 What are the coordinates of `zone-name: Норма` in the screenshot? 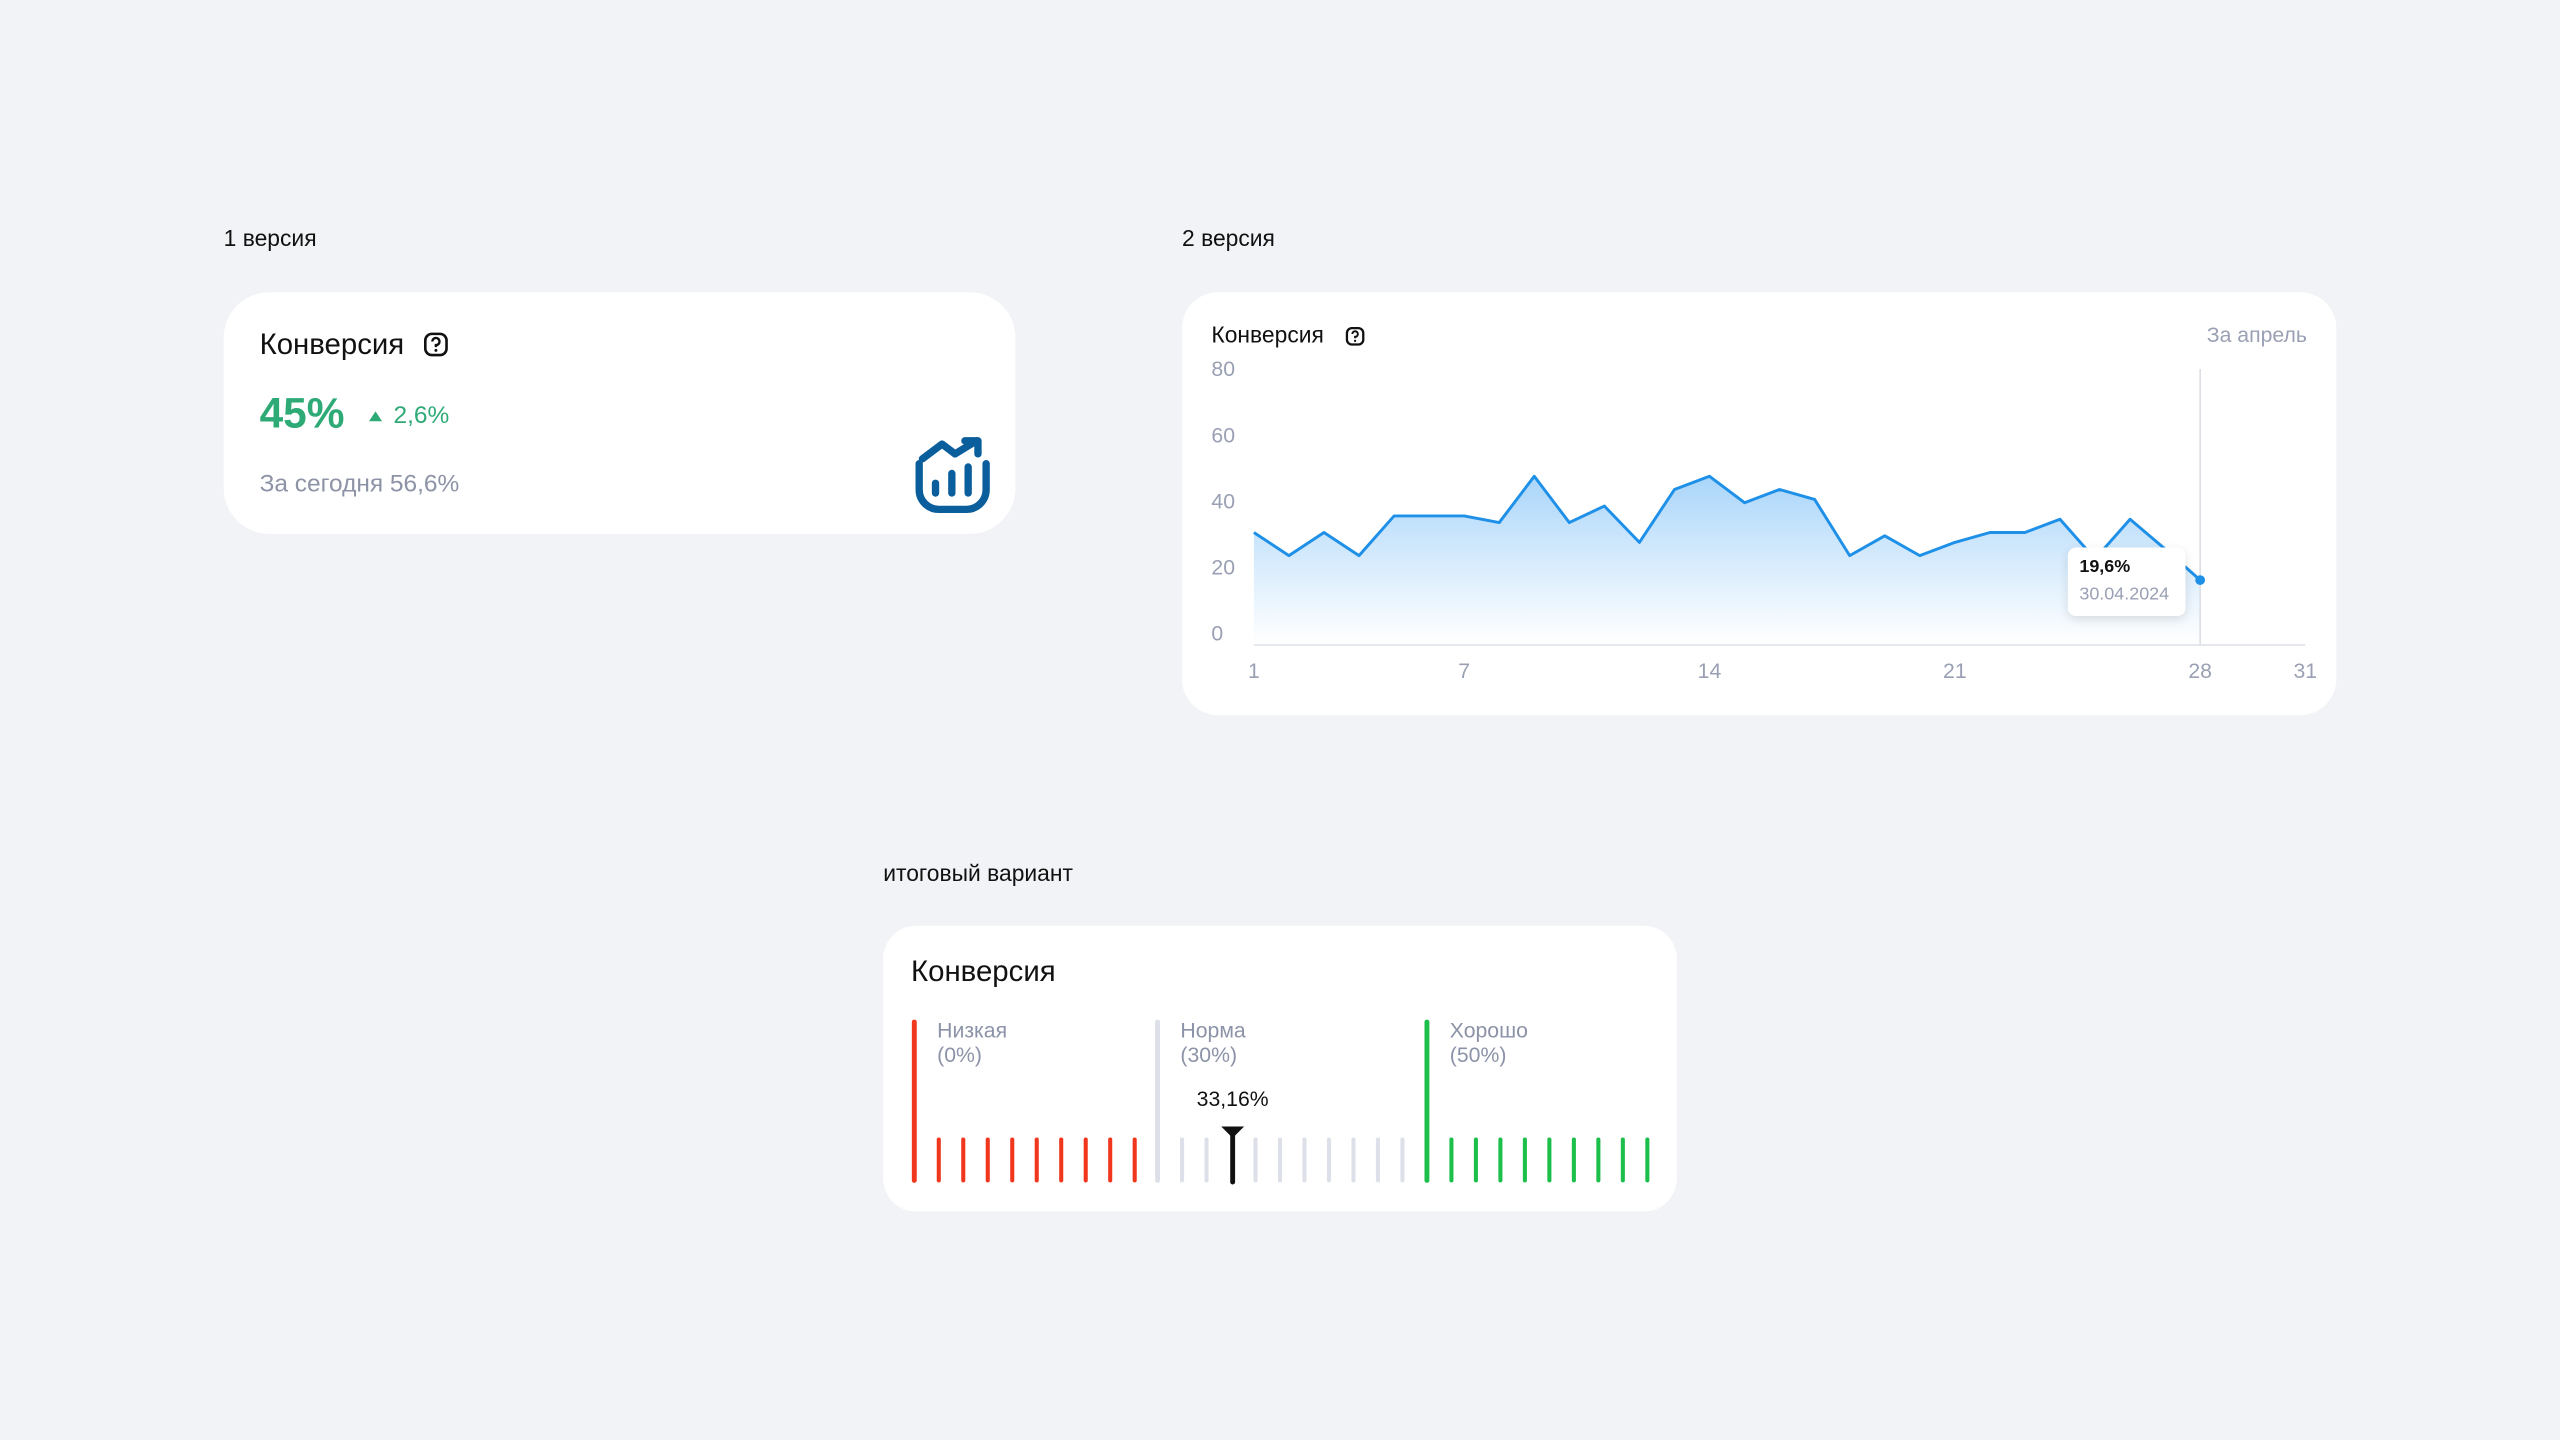 It's located at (1213, 1030).